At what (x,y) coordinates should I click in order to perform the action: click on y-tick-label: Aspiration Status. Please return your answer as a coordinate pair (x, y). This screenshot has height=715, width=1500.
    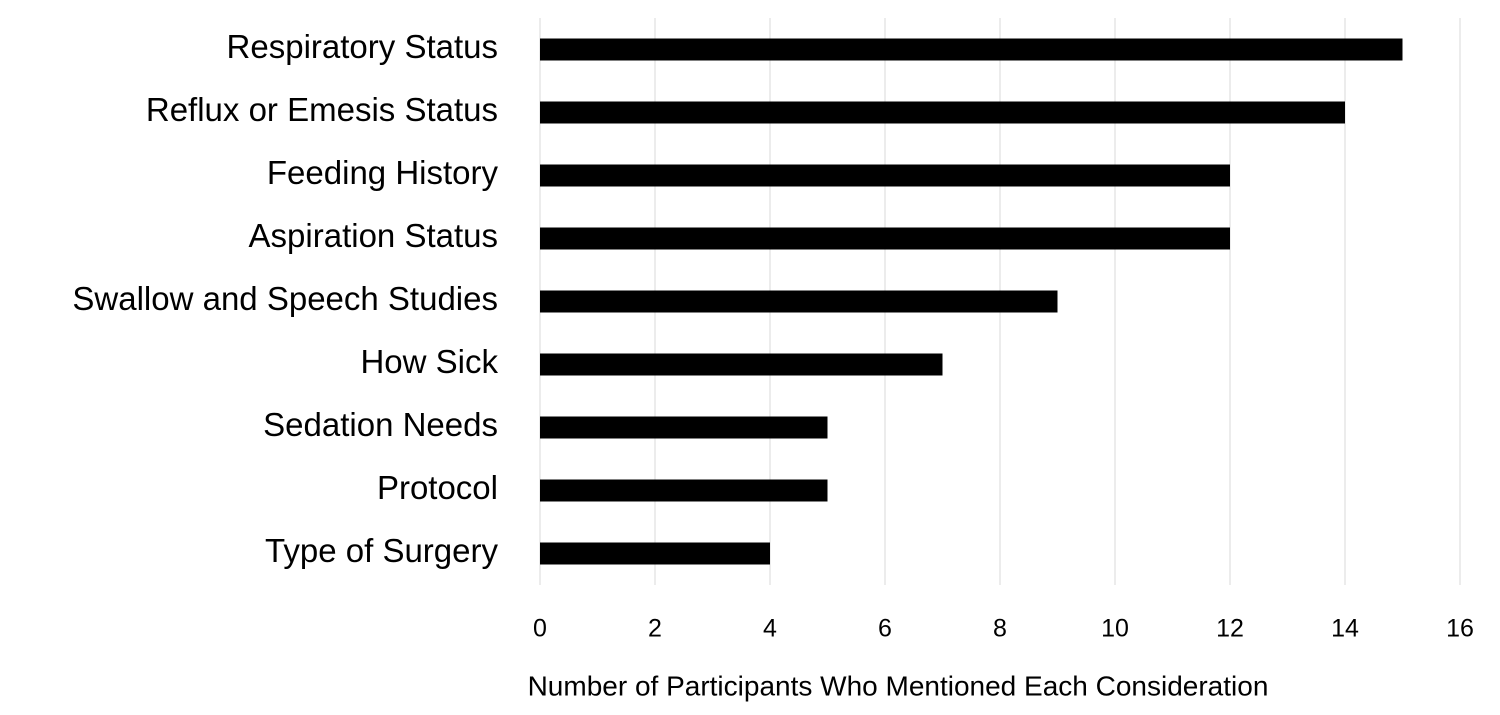
    Looking at the image, I should click on (373, 235).